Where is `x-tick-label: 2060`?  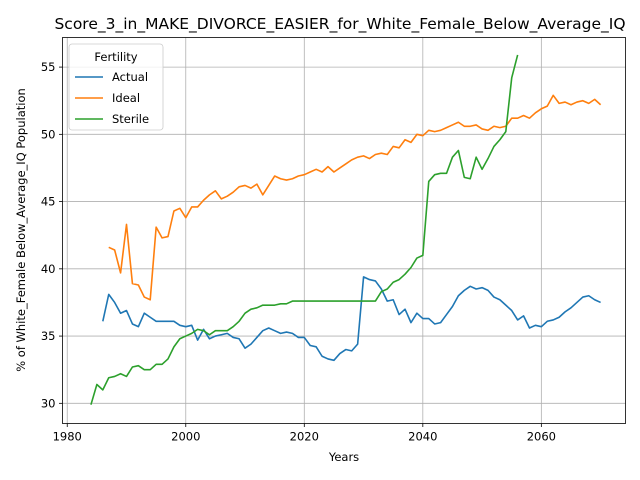
x-tick-label: 2060 is located at coordinates (541, 437).